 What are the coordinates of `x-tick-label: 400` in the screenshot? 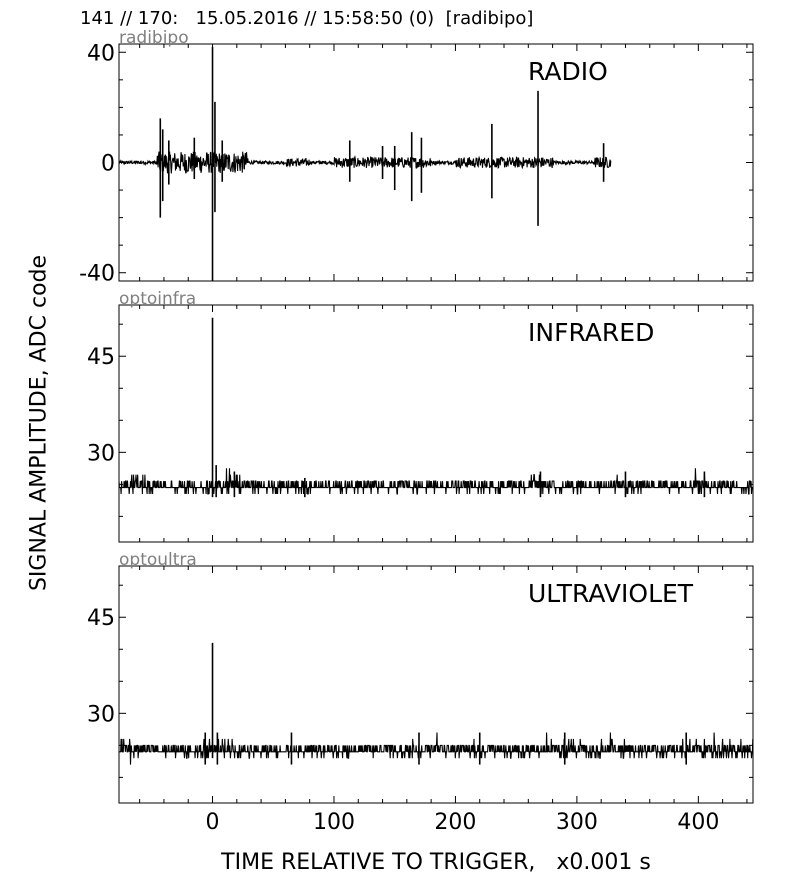 It's located at (698, 822).